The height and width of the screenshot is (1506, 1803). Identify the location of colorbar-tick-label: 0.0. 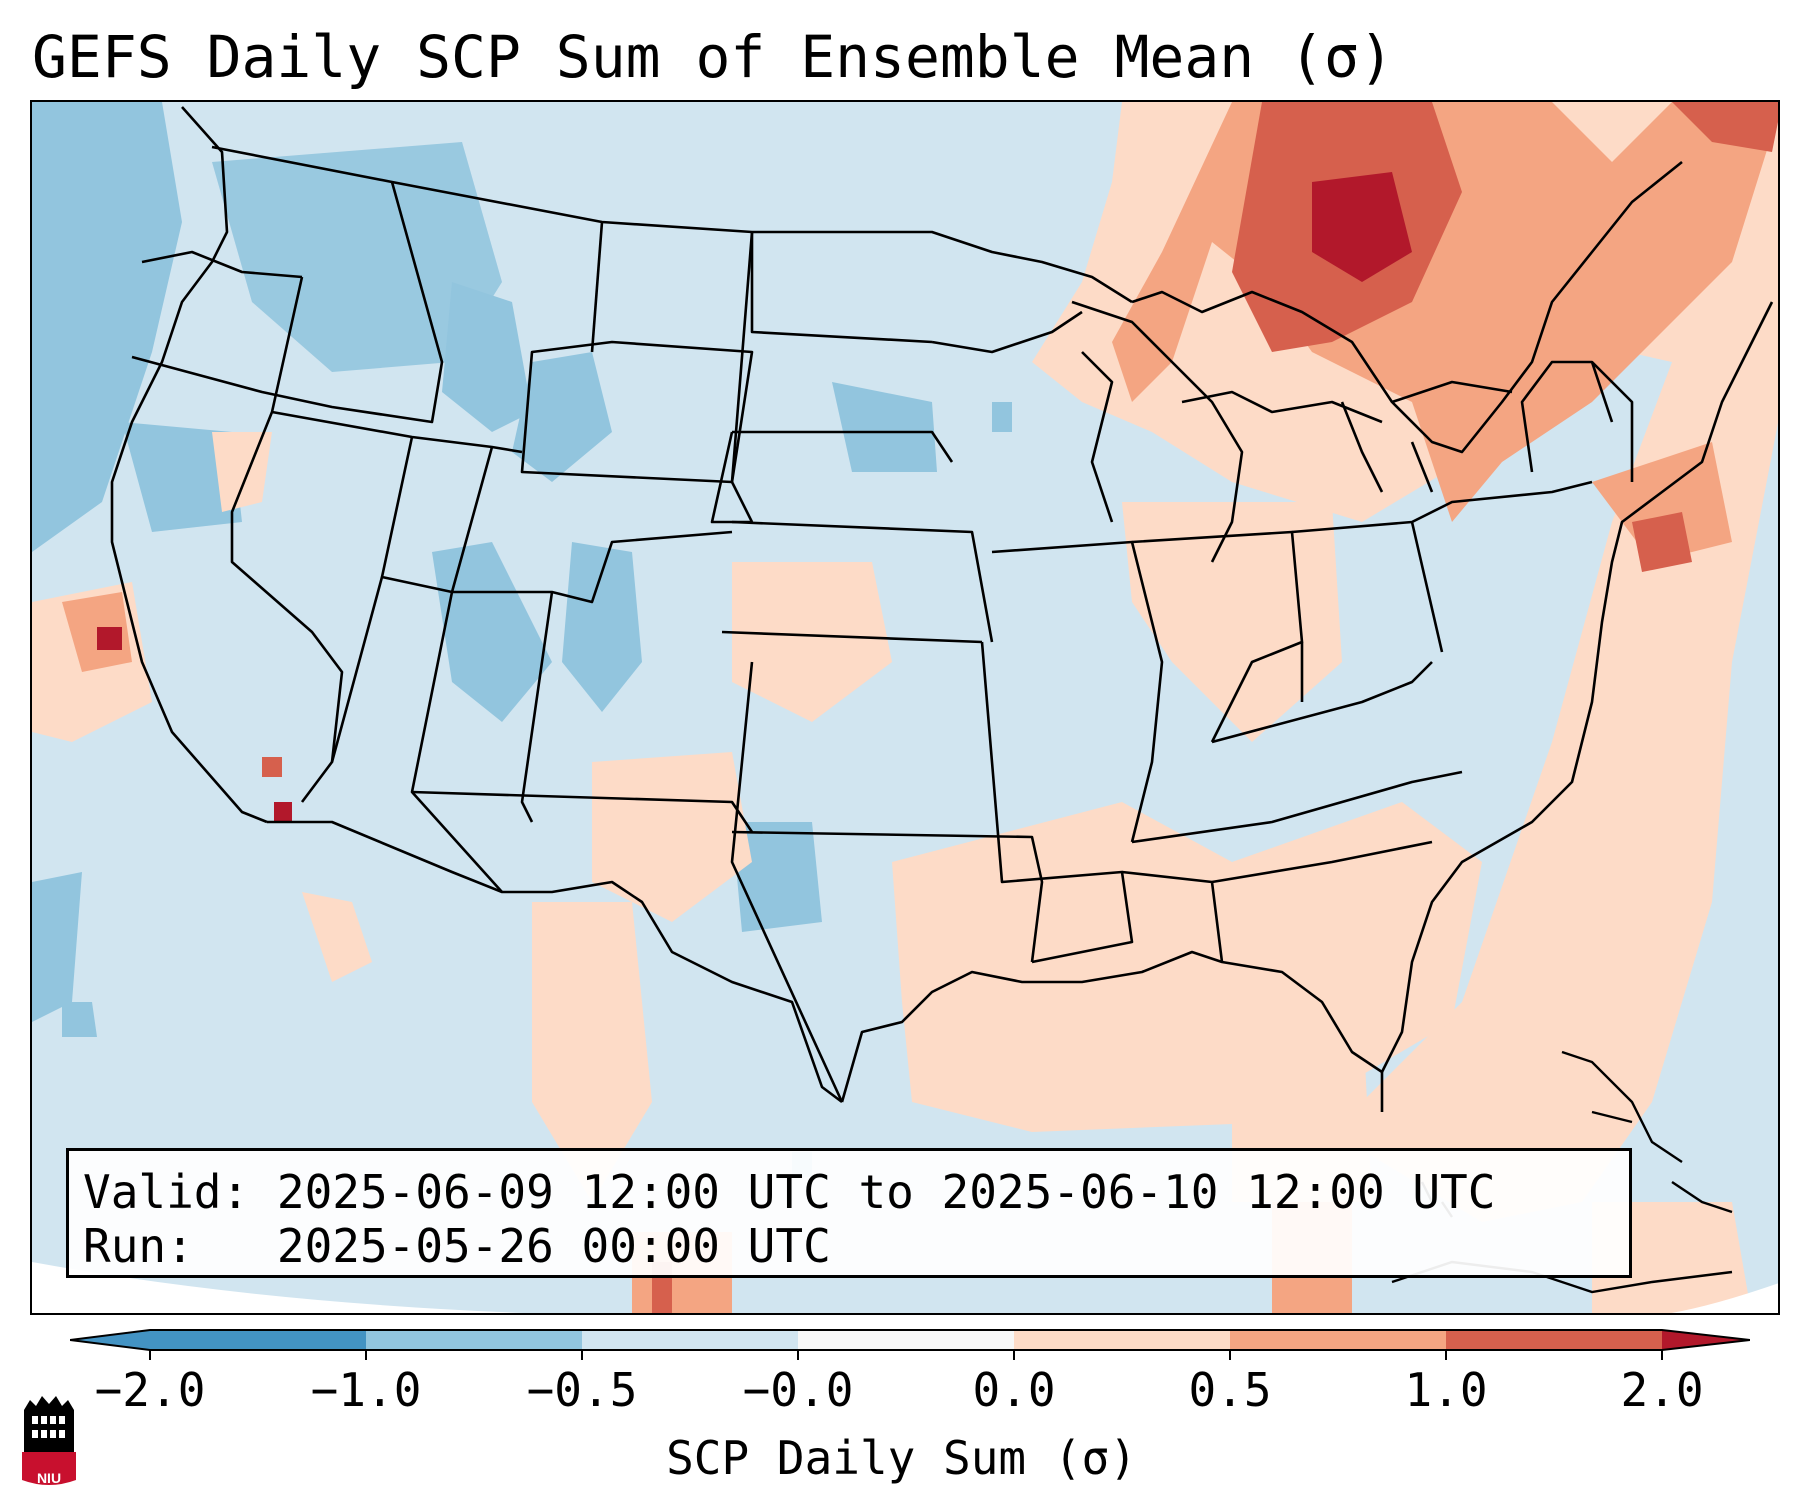
(1014, 1390).